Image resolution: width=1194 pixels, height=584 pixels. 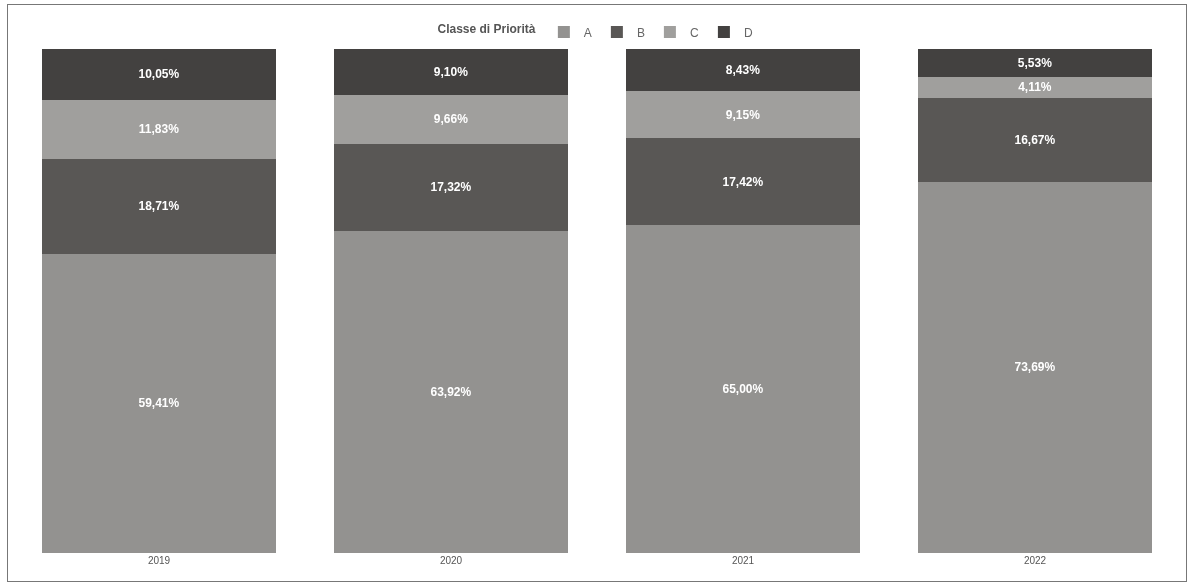 I want to click on legend-label: A, so click(x=587, y=32).